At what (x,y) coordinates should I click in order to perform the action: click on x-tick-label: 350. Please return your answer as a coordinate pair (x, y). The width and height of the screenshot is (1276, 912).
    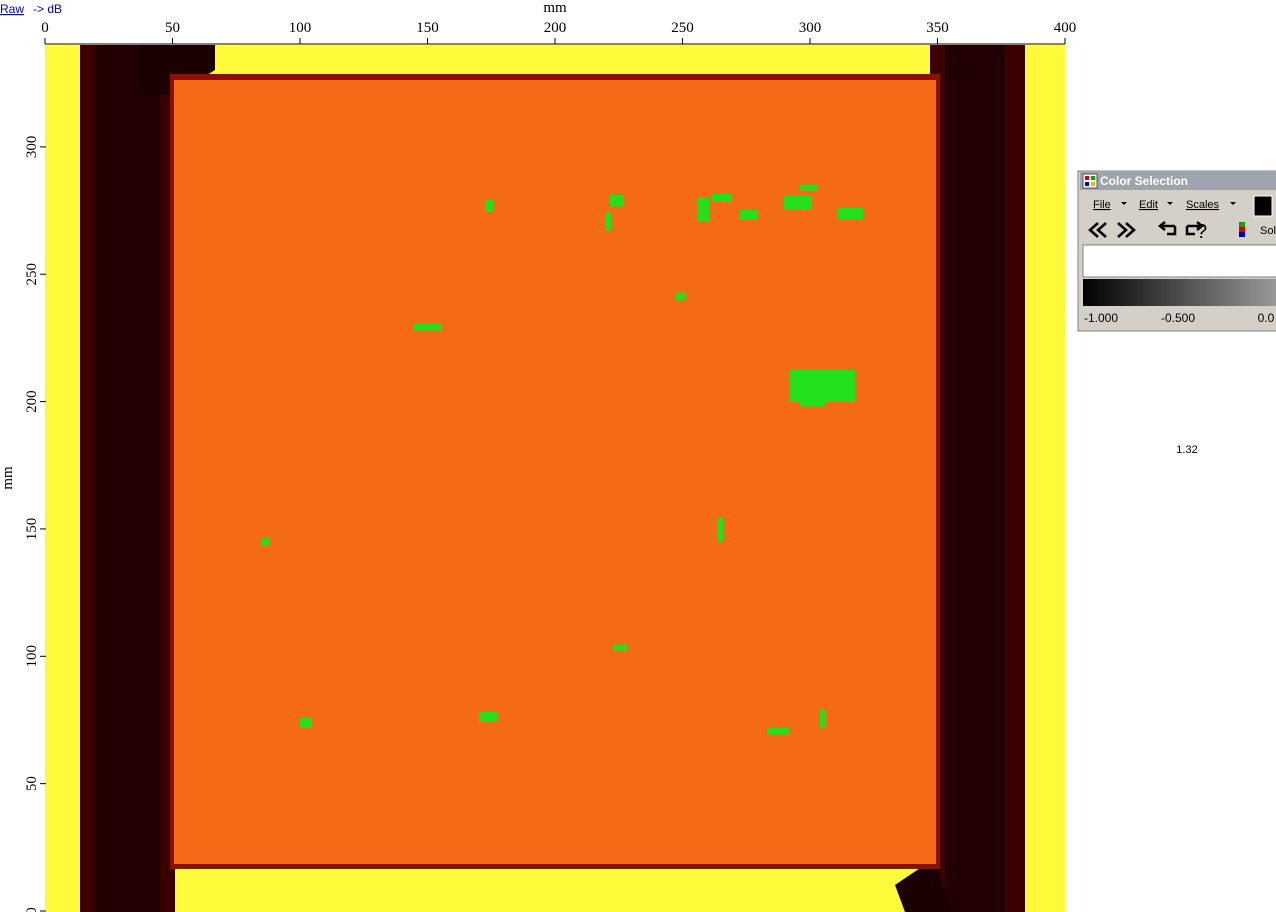
    Looking at the image, I should click on (937, 28).